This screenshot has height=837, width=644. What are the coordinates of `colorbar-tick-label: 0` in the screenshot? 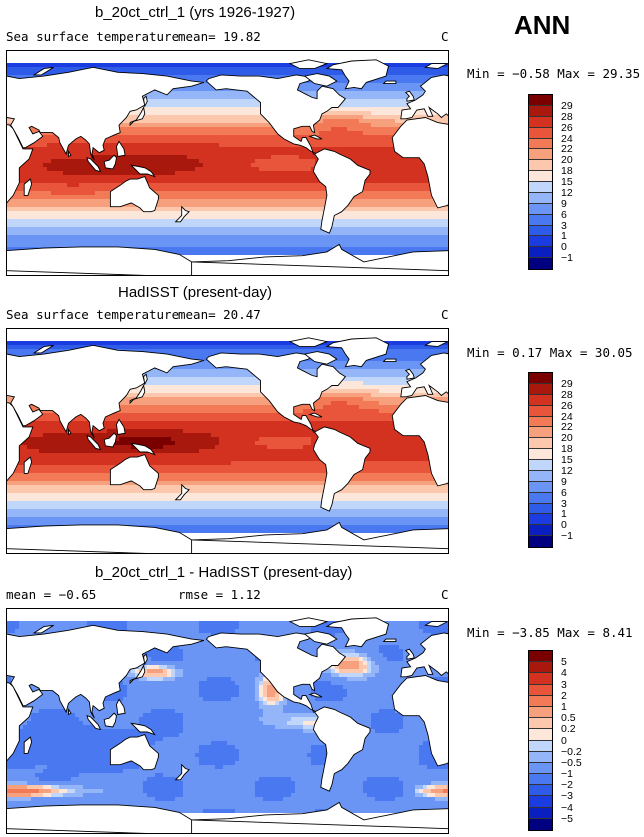 It's located at (564, 525).